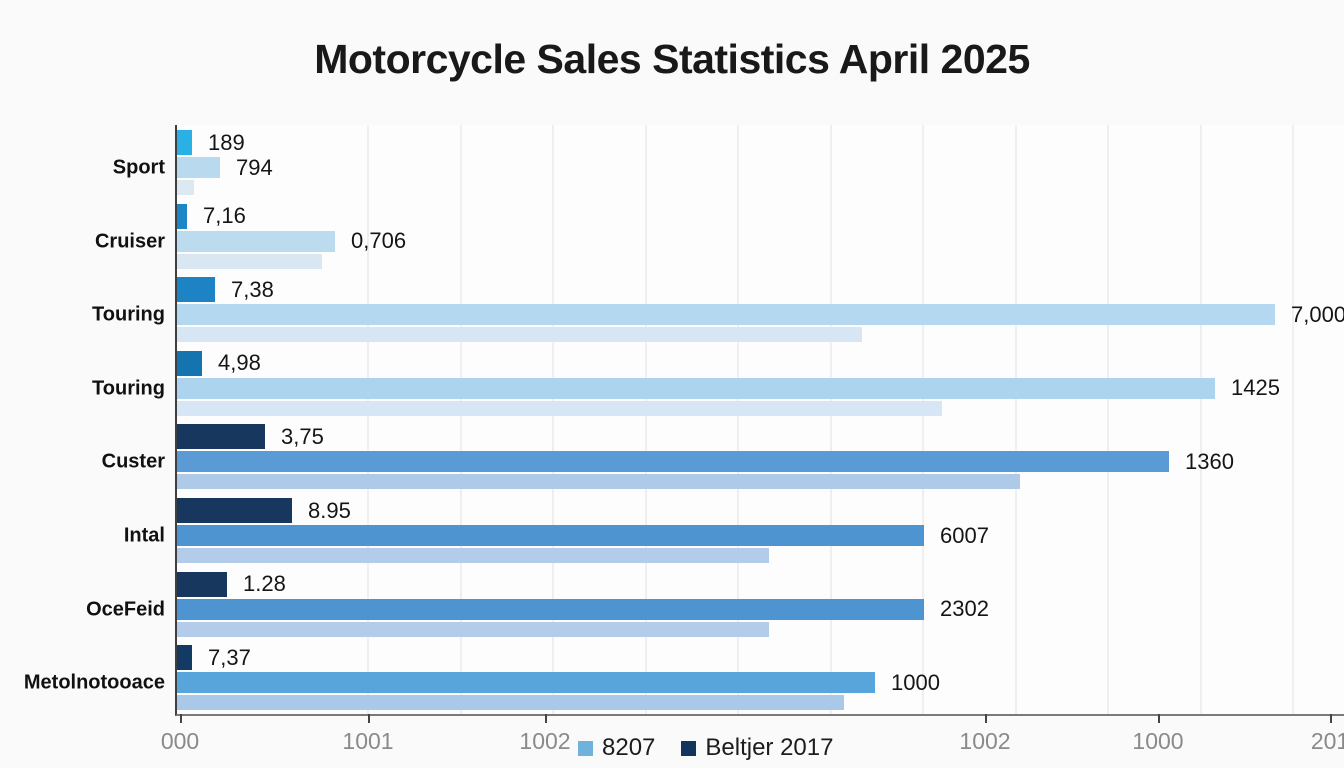 The height and width of the screenshot is (768, 1344). I want to click on bar-value-label: 1.28, so click(264, 584).